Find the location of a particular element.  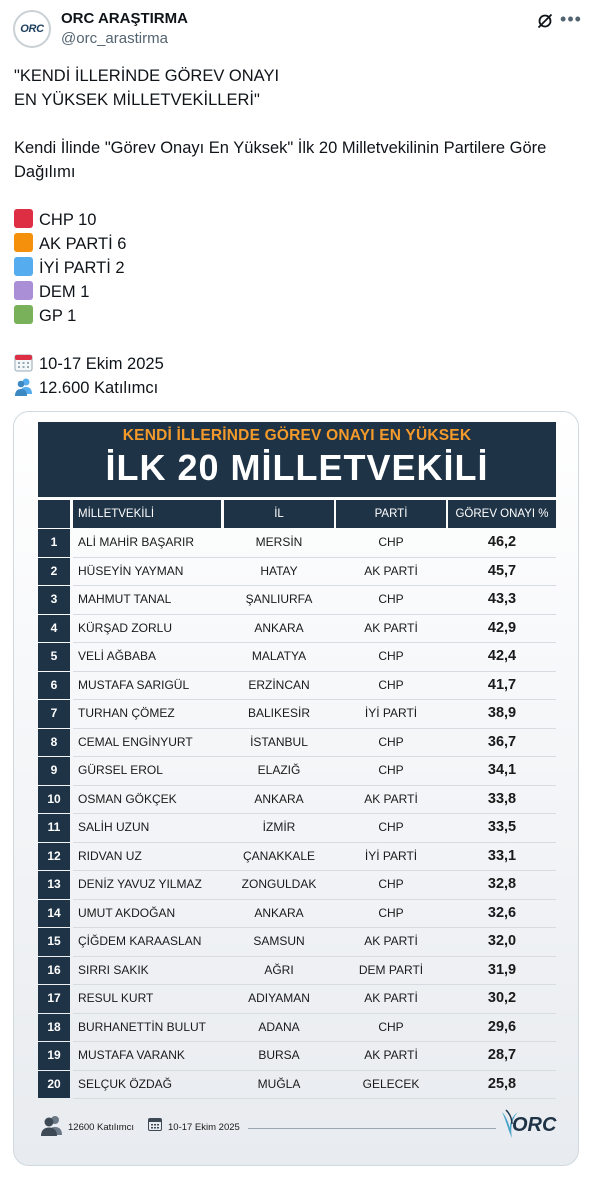

tweet-title-line-1: "KENDİ İLLERİNDE GÖREV ONAYI is located at coordinates (147, 76).